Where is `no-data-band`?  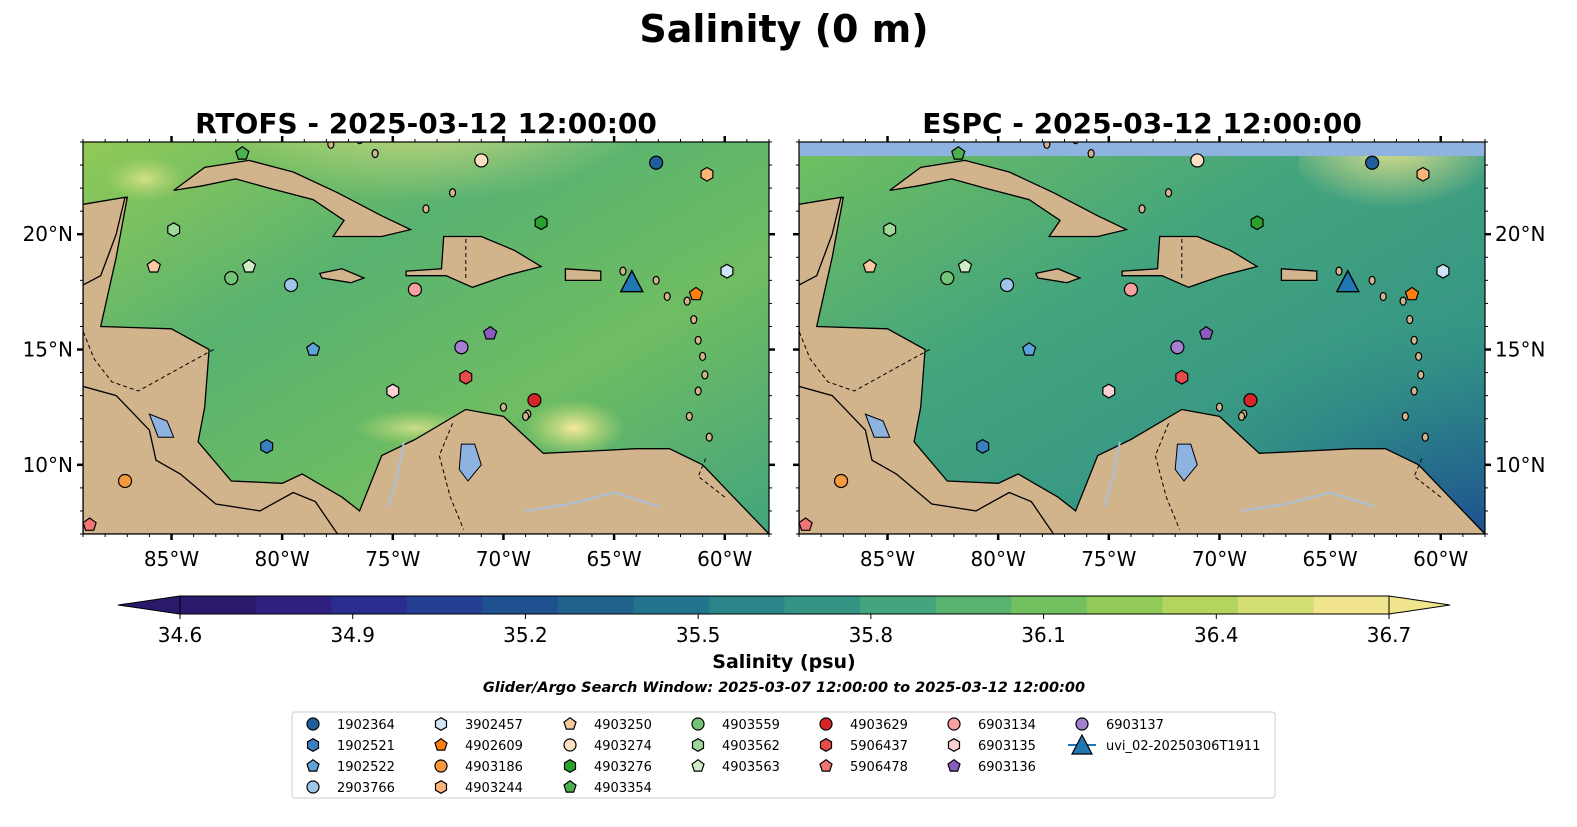 no-data-band is located at coordinates (1142, 149).